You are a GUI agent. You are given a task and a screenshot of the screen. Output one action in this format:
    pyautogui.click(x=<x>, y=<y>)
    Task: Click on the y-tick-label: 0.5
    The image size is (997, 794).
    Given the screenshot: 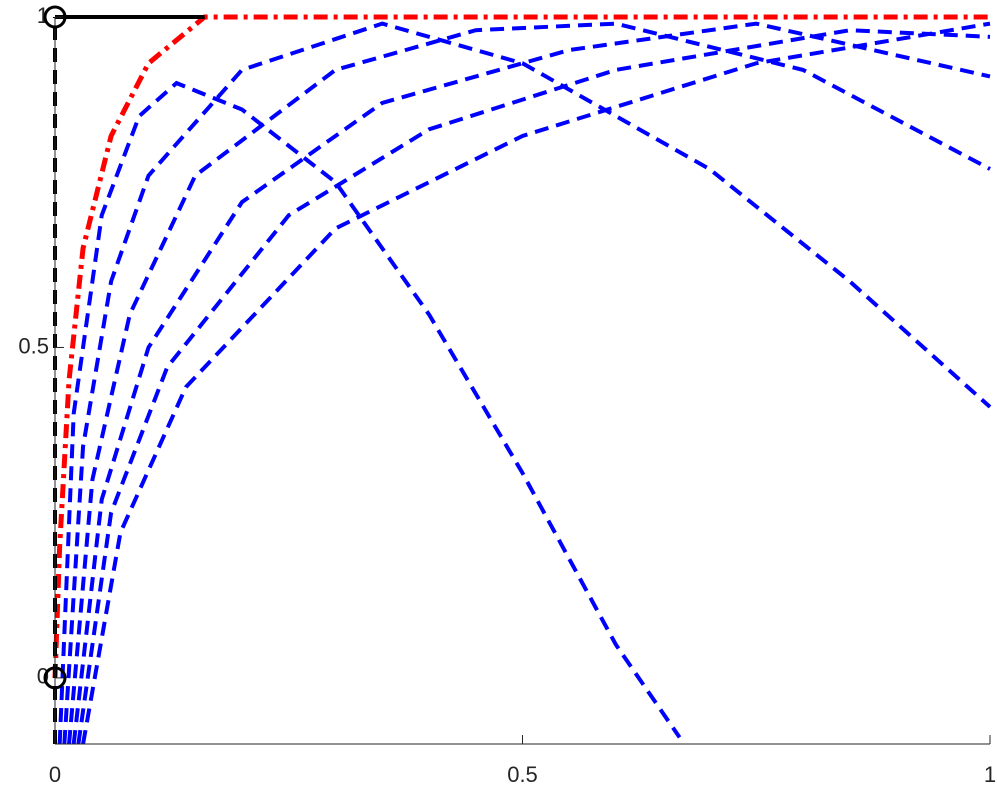 What is the action you would take?
    pyautogui.click(x=33, y=345)
    